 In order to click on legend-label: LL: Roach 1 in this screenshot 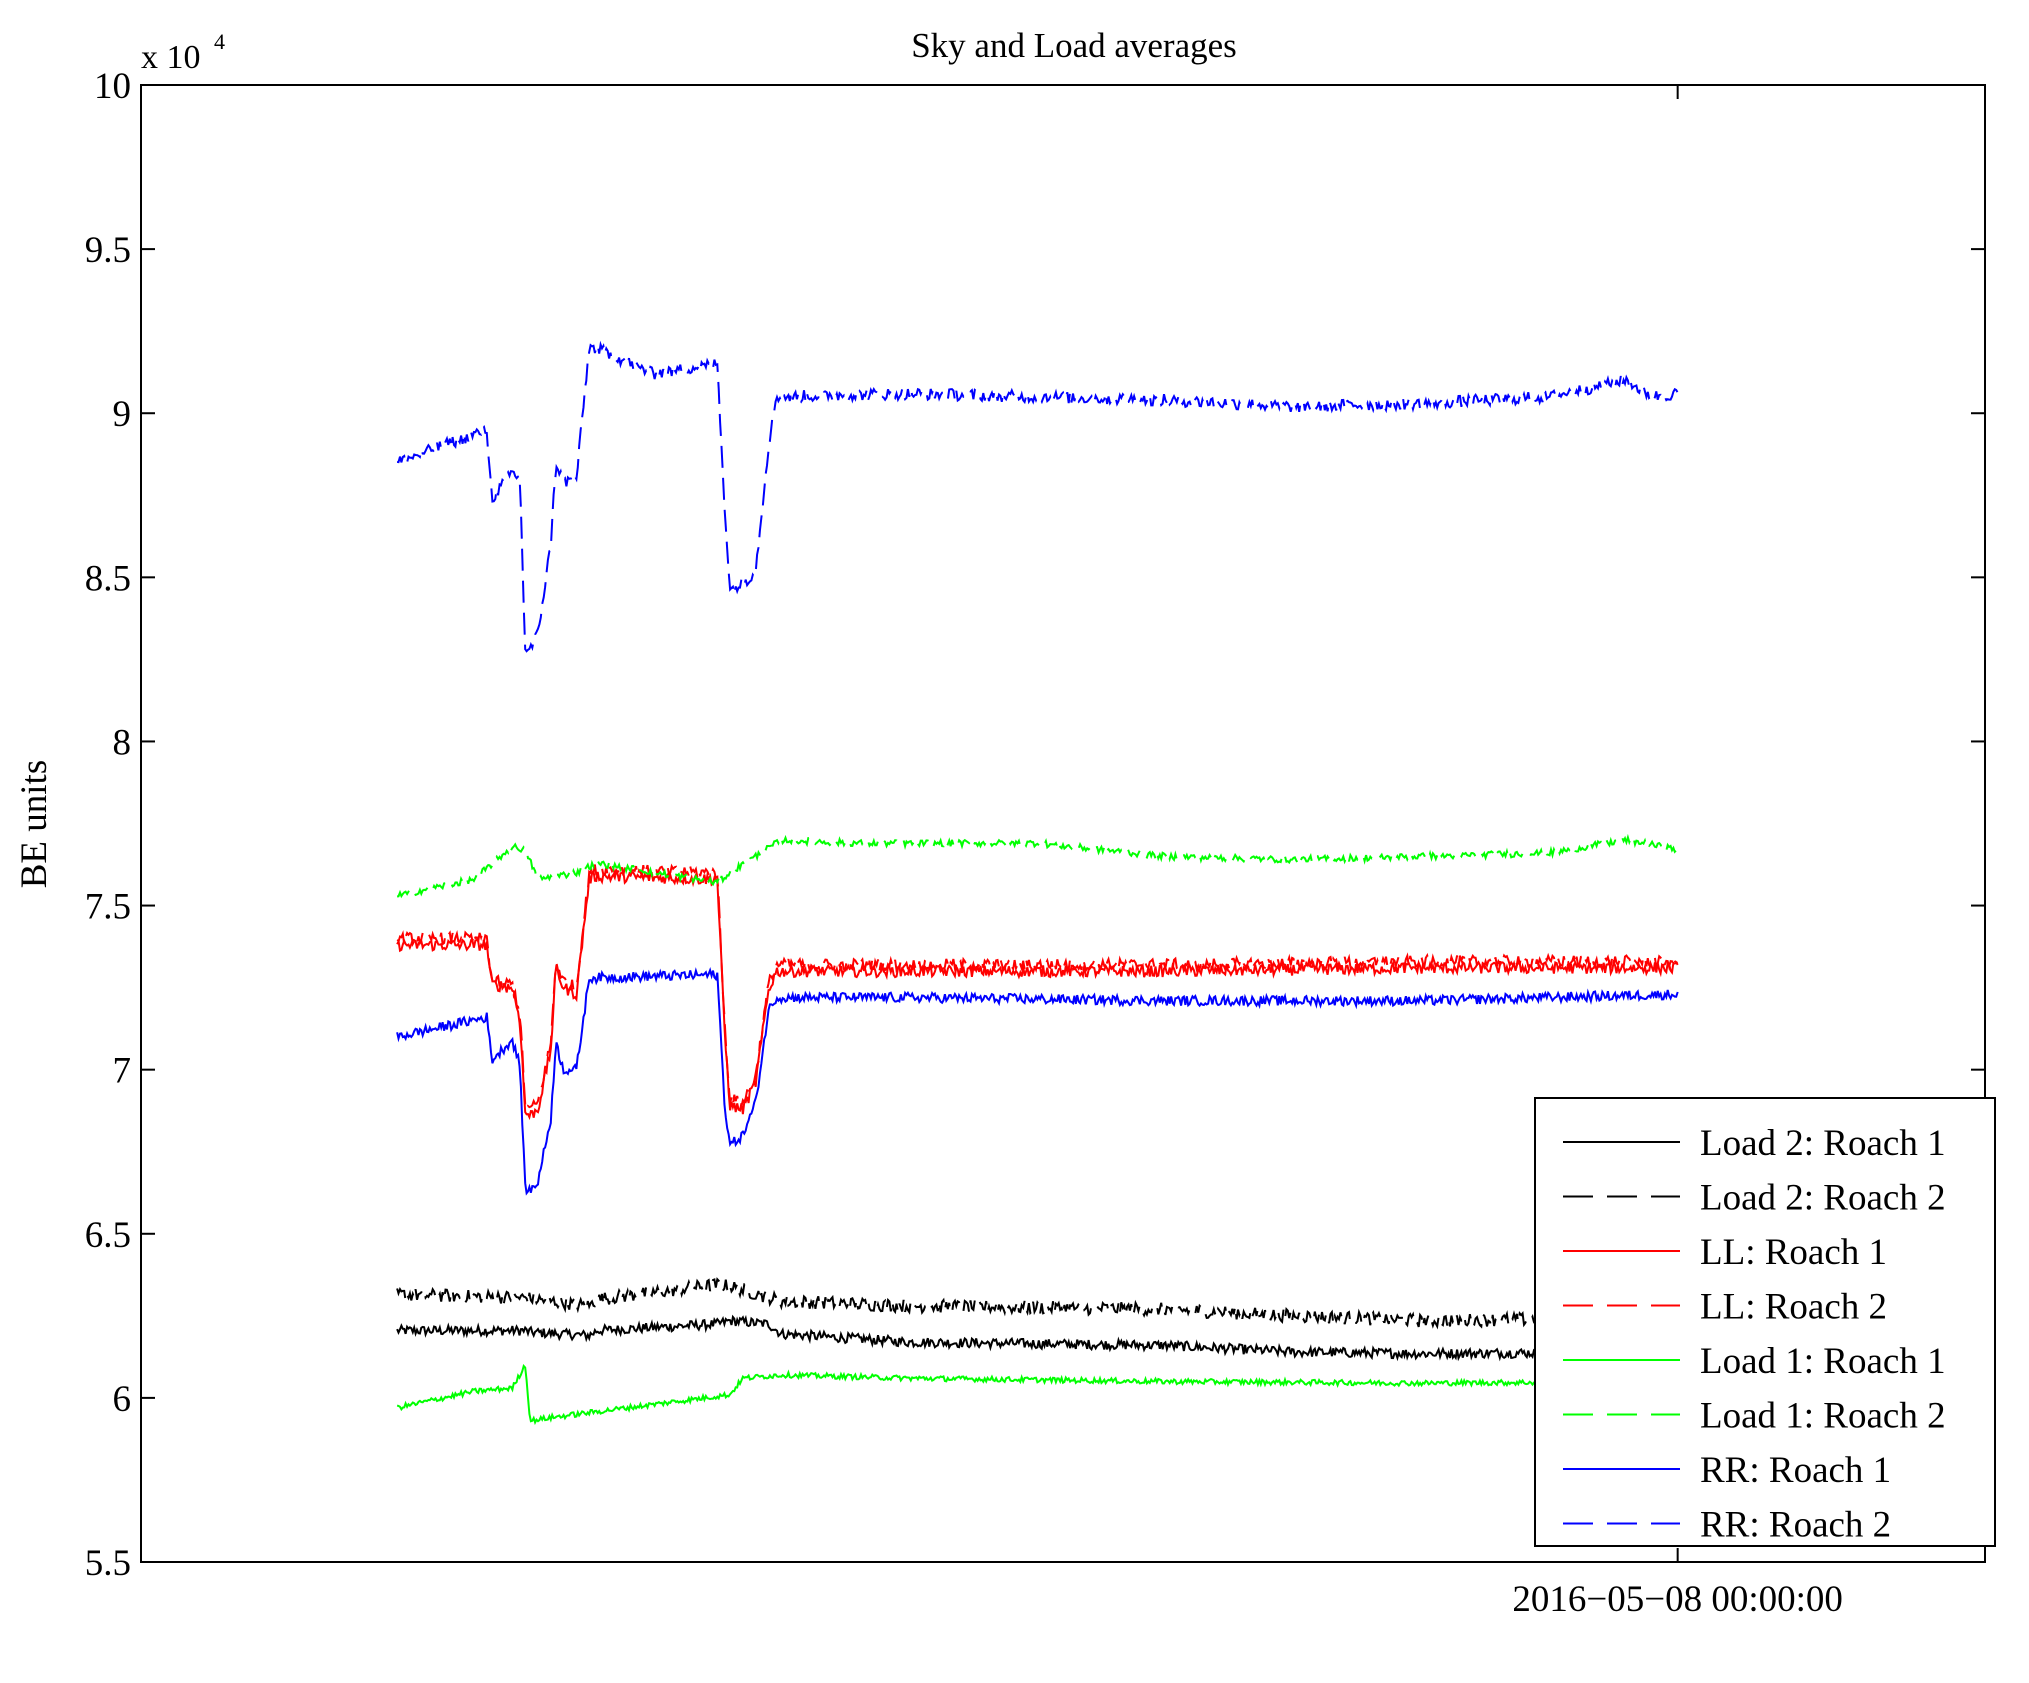, I will do `click(1793, 1252)`.